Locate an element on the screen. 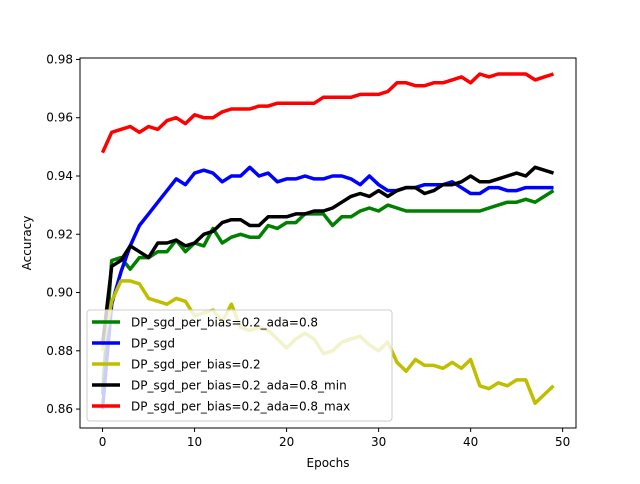 This screenshot has width=640, height=484. x-tick-label: 20 is located at coordinates (286, 442).